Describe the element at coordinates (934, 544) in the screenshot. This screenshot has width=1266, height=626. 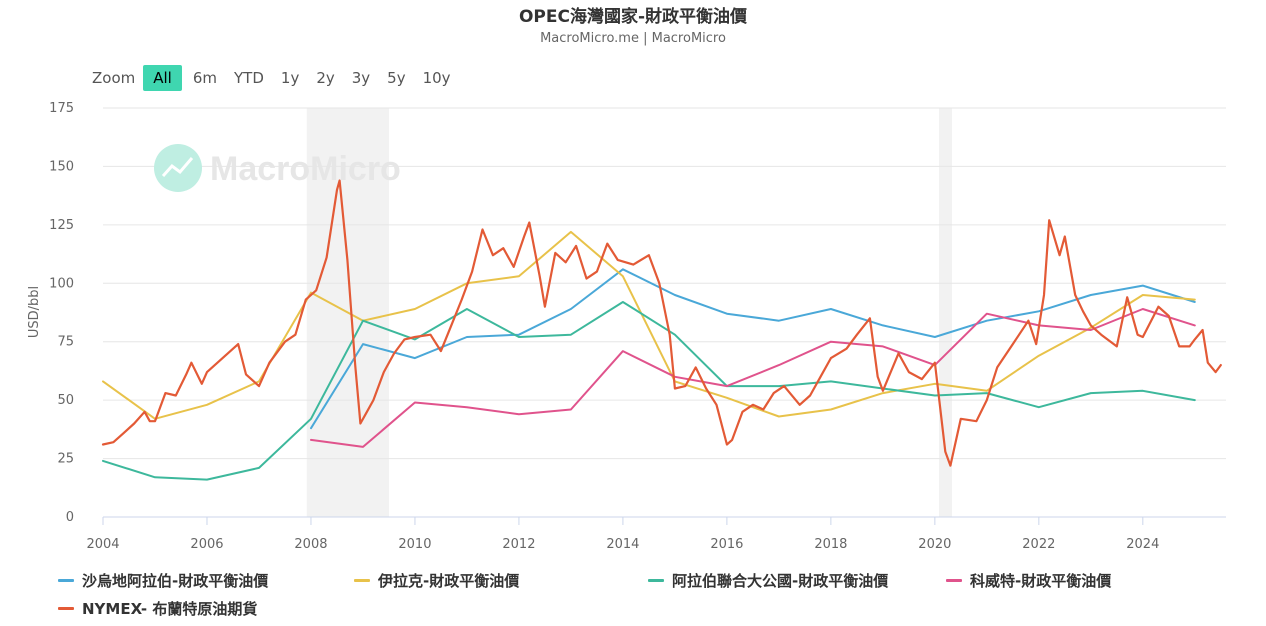
I see `x-tick-label: 2020` at that location.